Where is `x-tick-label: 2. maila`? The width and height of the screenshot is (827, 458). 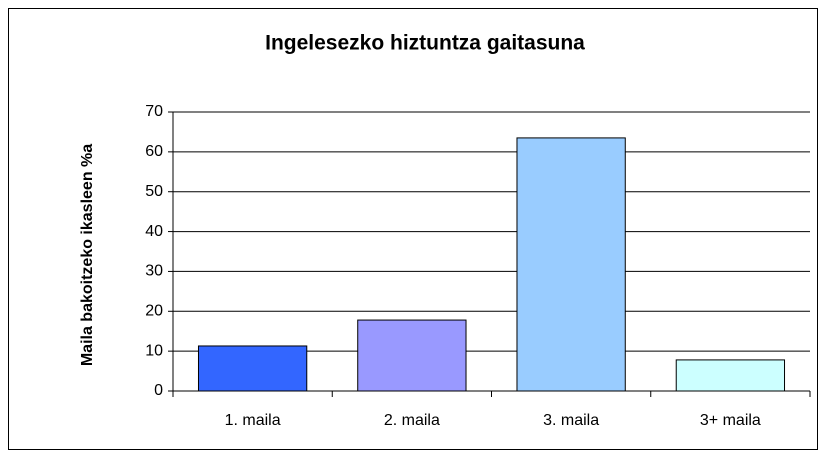
x-tick-label: 2. maila is located at coordinates (412, 420).